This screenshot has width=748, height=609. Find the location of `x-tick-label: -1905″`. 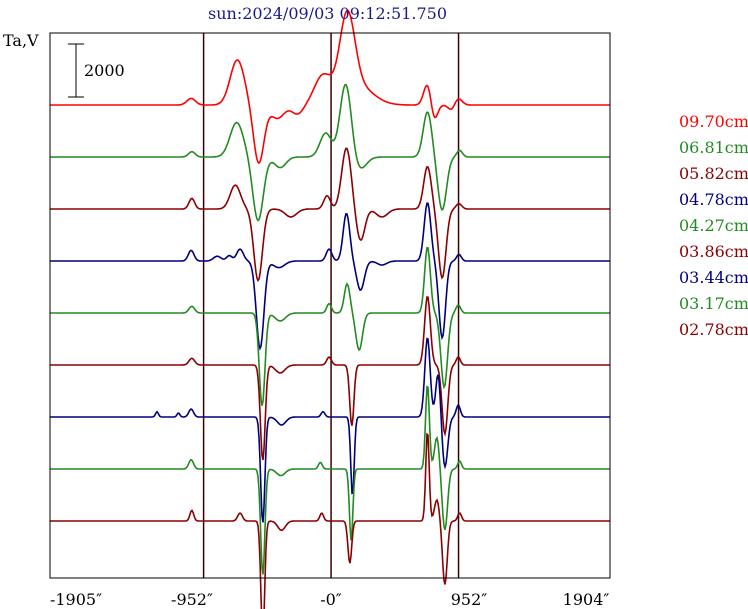

x-tick-label: -1905″ is located at coordinates (76, 599).